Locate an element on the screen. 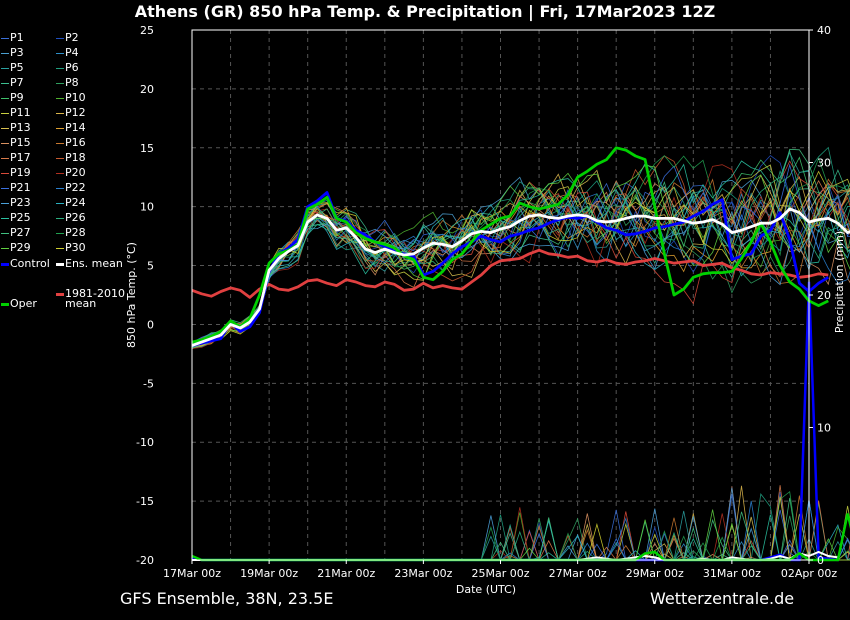 This screenshot has height=620, width=850. legend-item-p20: P20 is located at coordinates (71, 172).